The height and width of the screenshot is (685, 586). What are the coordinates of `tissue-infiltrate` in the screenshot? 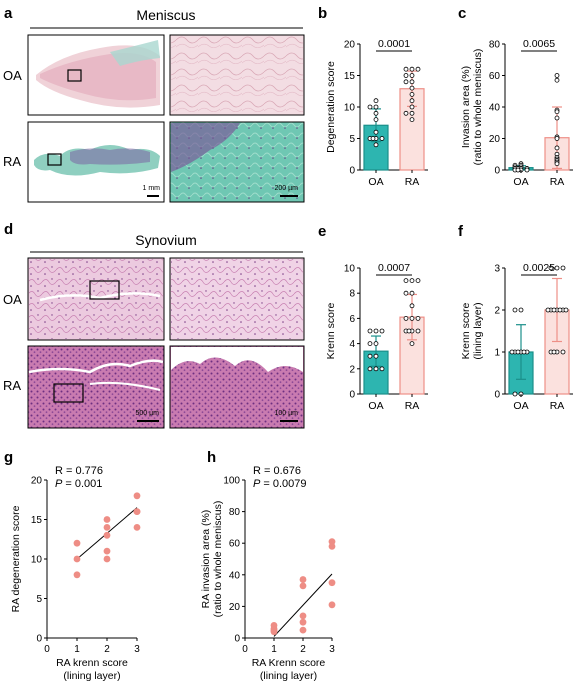 It's located at (205, 147).